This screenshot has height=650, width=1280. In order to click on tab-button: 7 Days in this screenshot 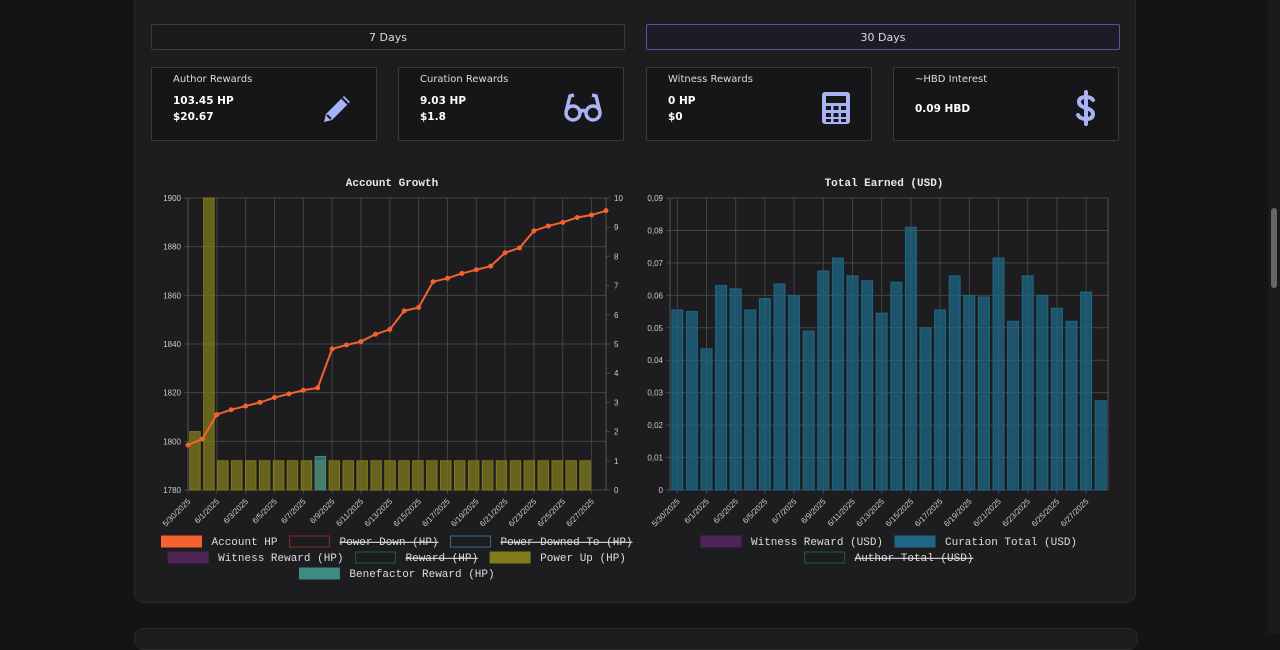, I will do `click(388, 37)`.